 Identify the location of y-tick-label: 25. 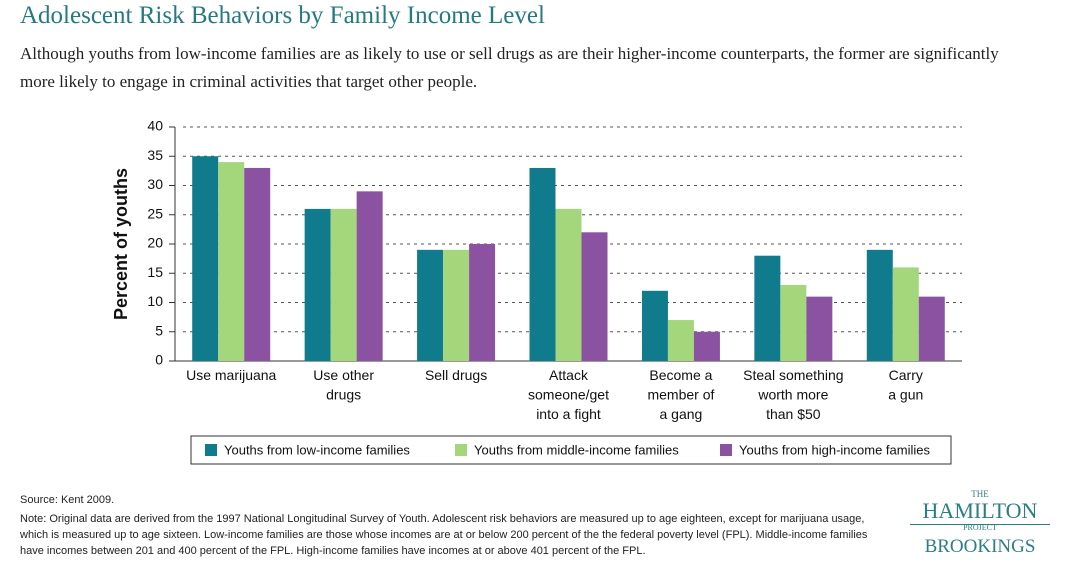
(155, 213).